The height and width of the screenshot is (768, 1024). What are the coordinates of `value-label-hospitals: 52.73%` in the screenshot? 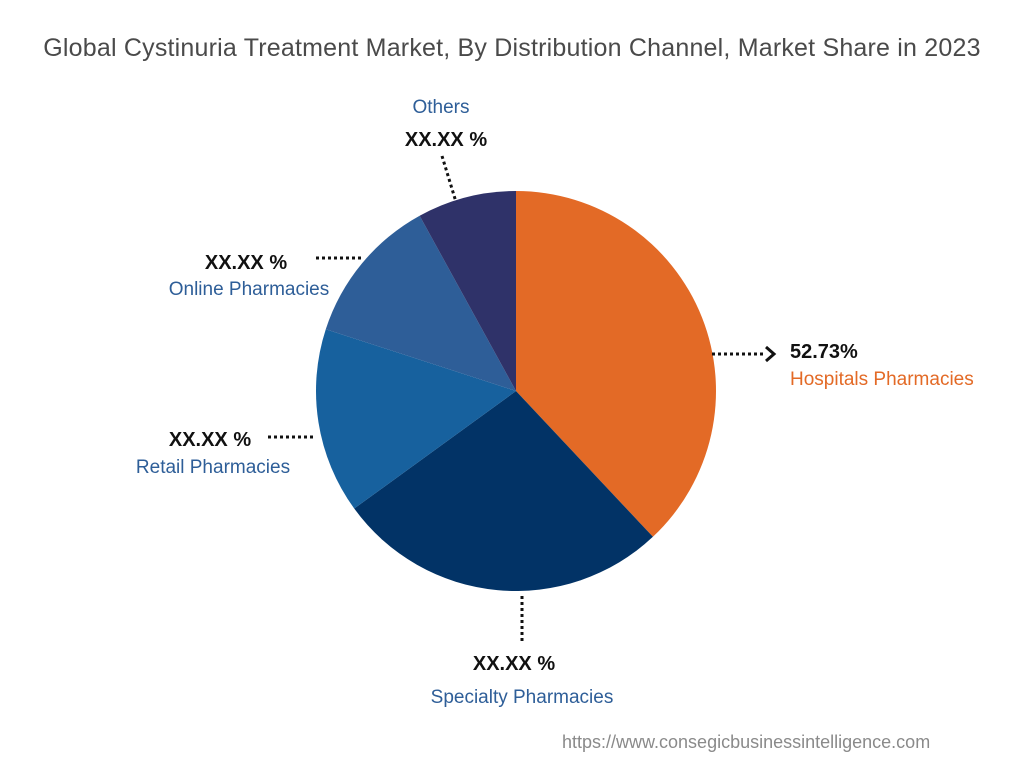 It's located at (824, 352).